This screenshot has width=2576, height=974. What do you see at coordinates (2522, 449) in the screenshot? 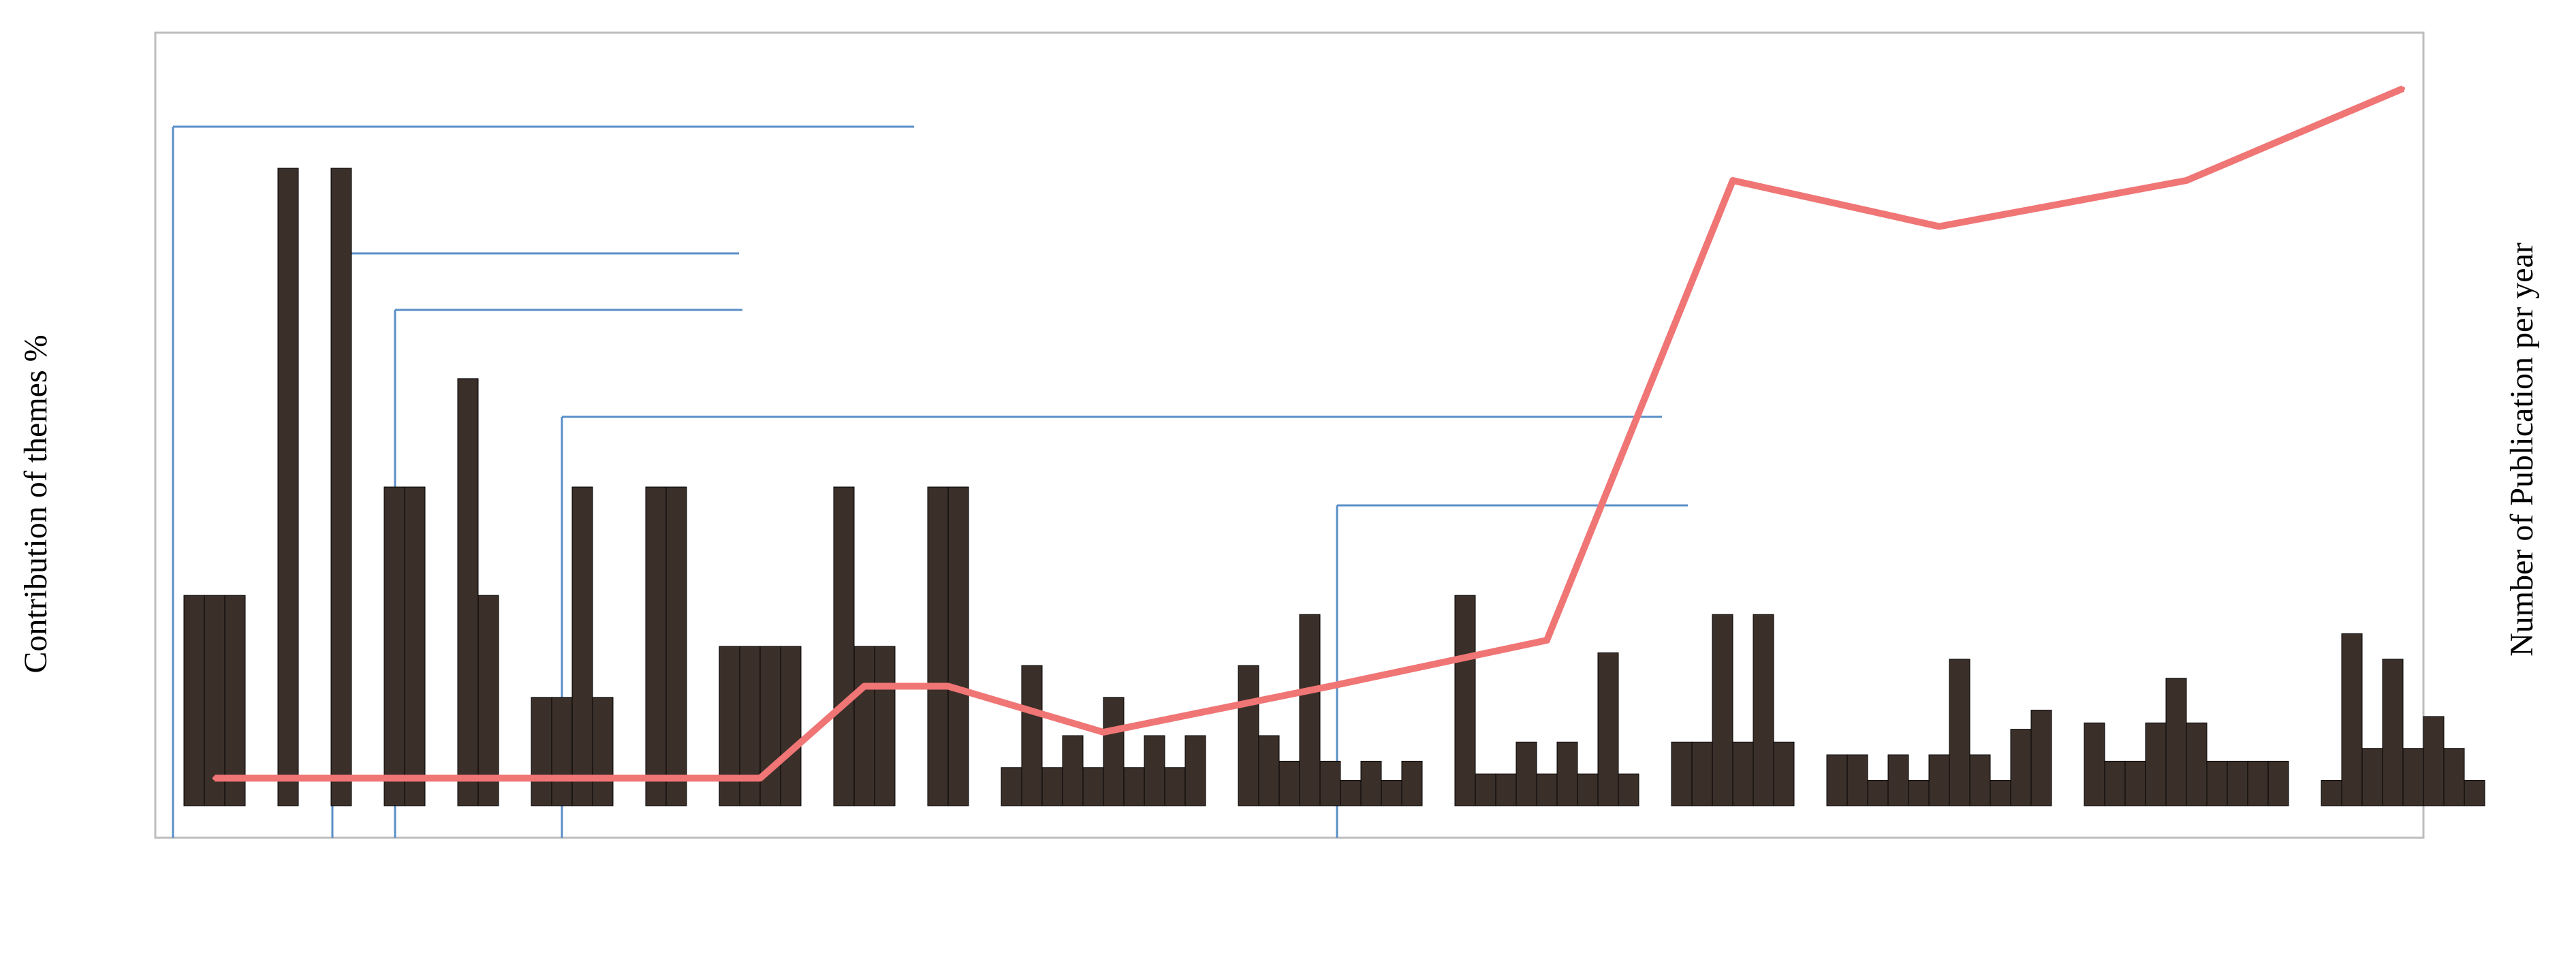
I see `y2-axis-label: Number of Publication per year` at bounding box center [2522, 449].